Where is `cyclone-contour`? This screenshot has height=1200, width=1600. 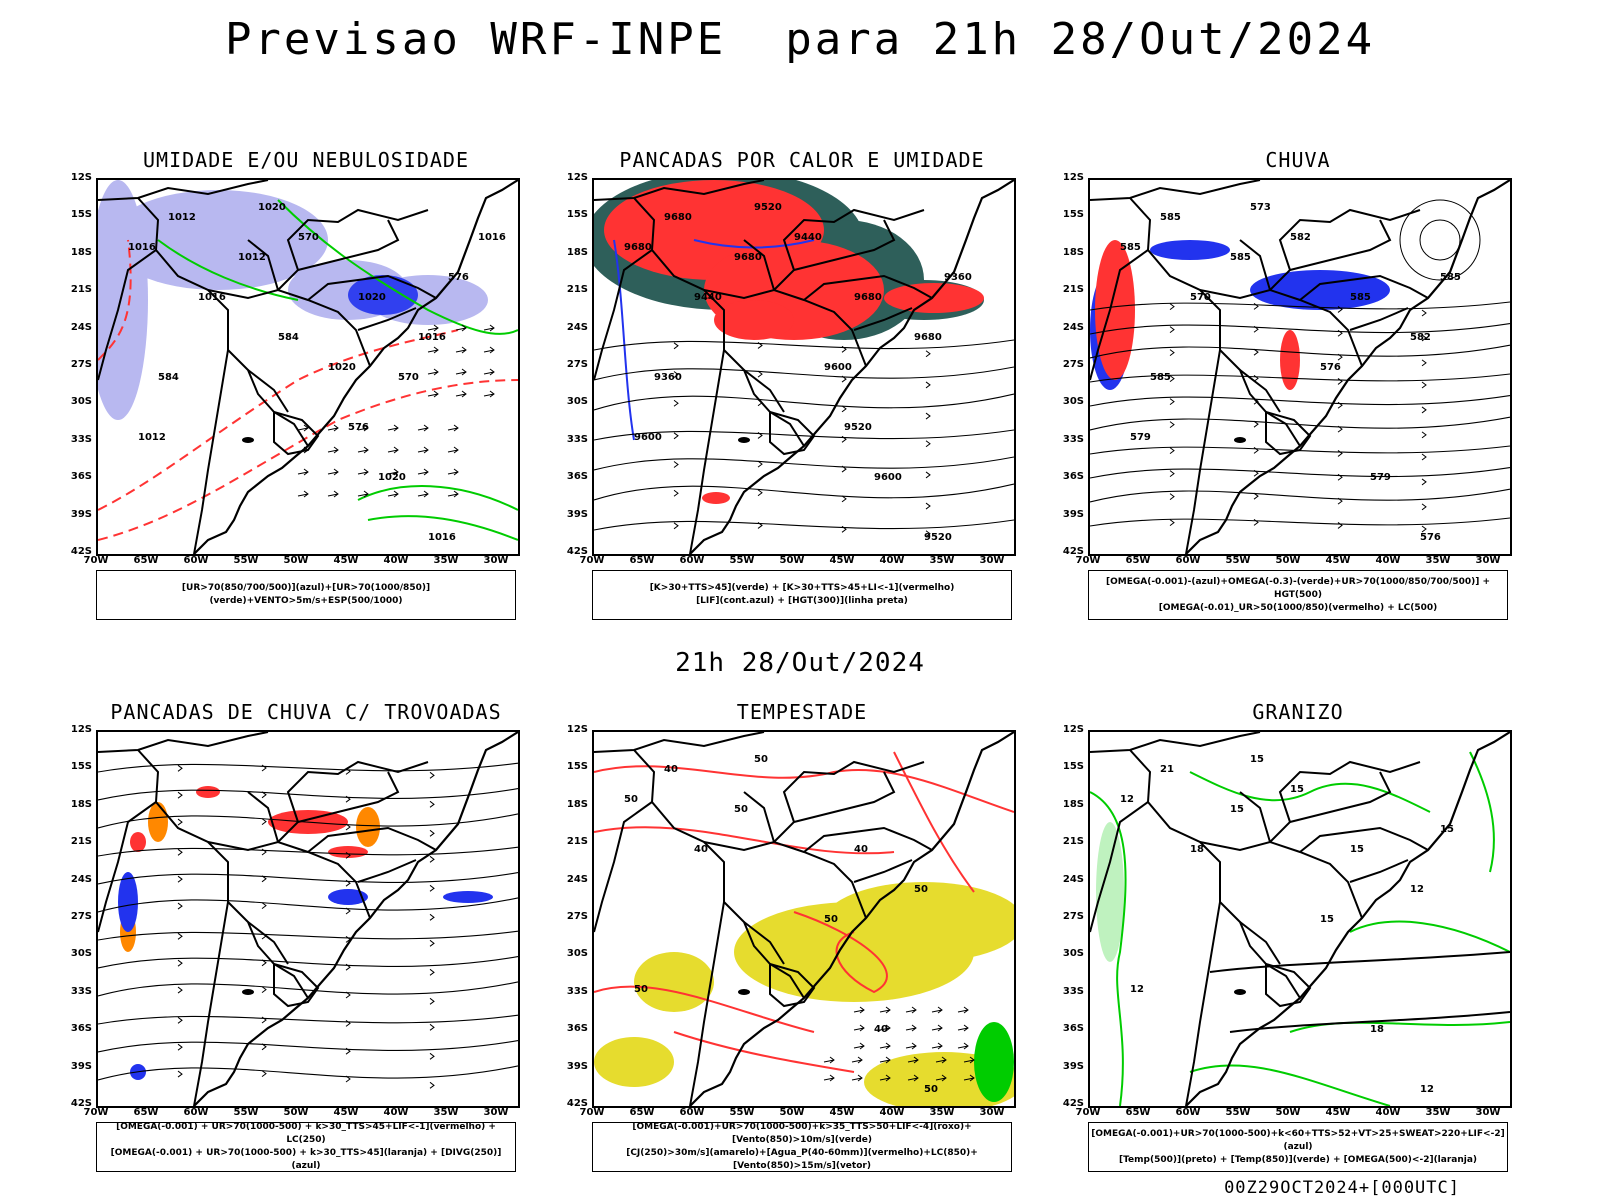 cyclone-contour is located at coordinates (1440, 240).